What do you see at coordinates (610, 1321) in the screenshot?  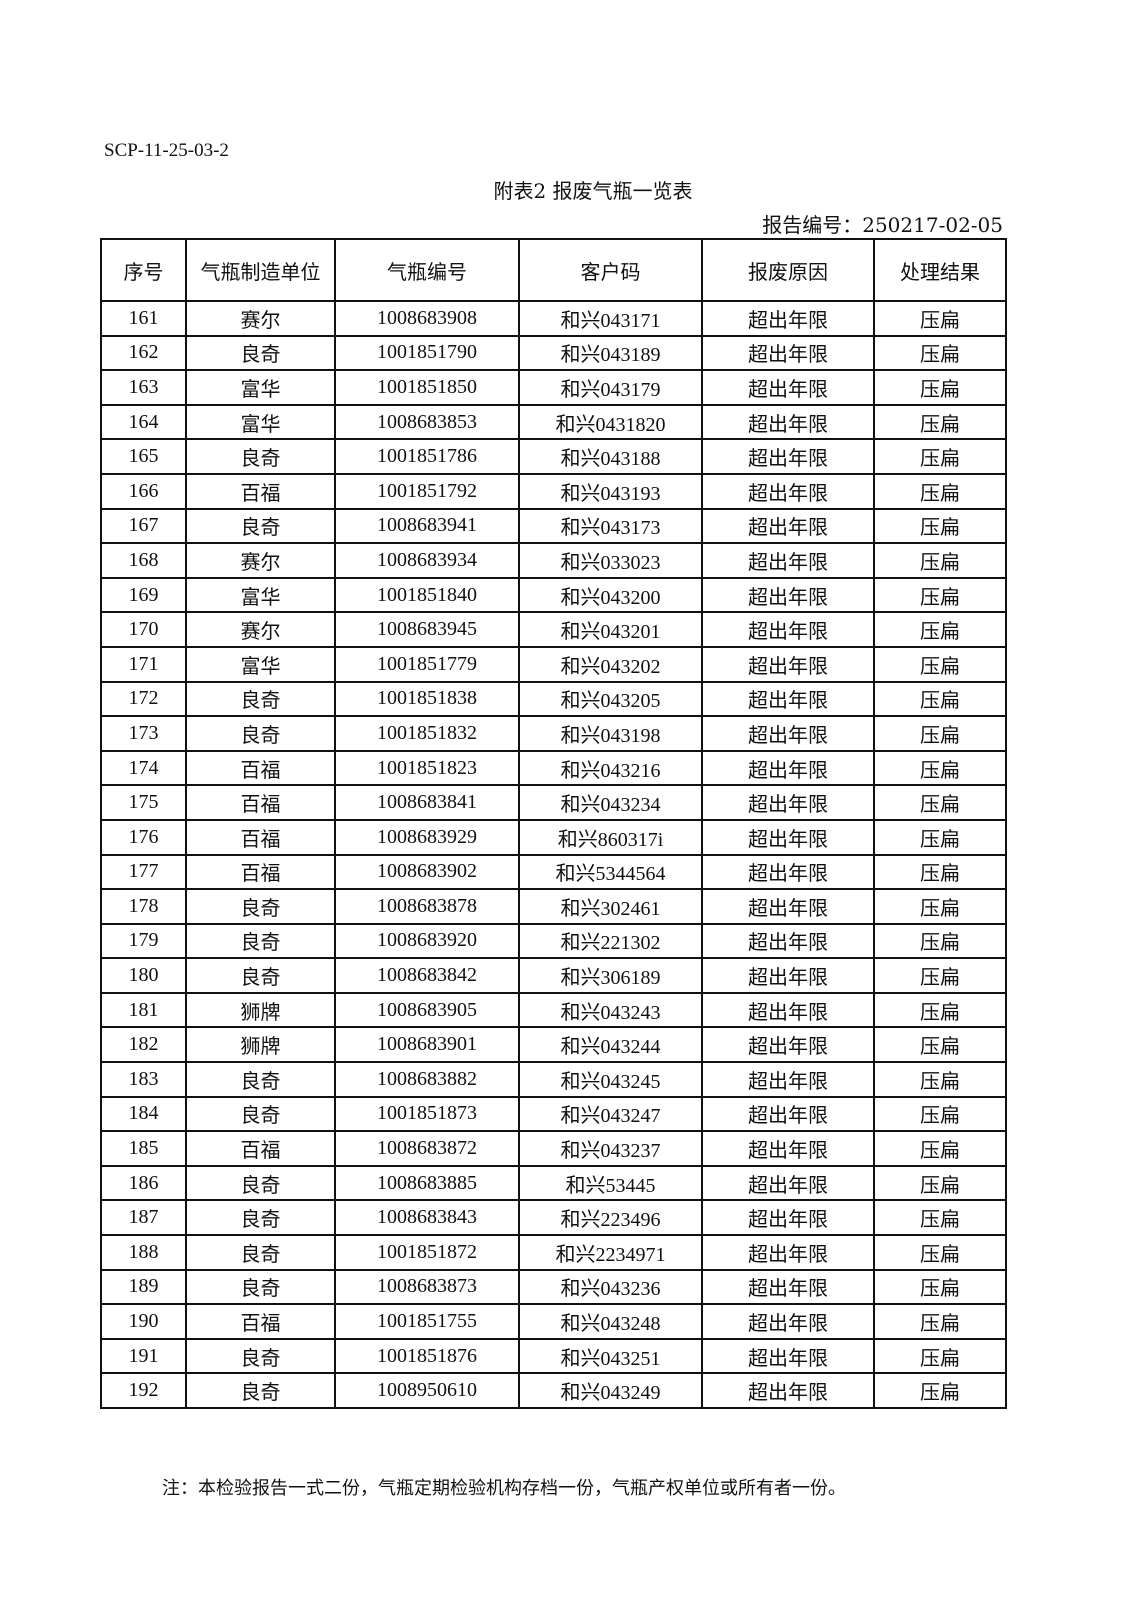 I see `customer-code-cell: 和兴043248` at bounding box center [610, 1321].